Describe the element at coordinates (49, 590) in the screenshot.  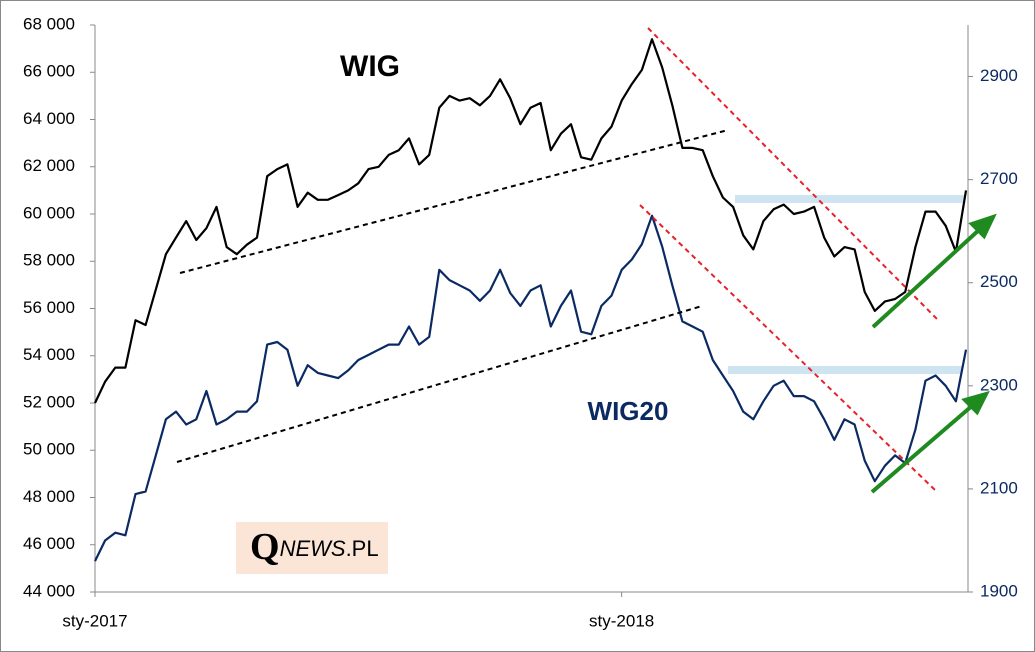
I see `y-tick-label: 44 000` at that location.